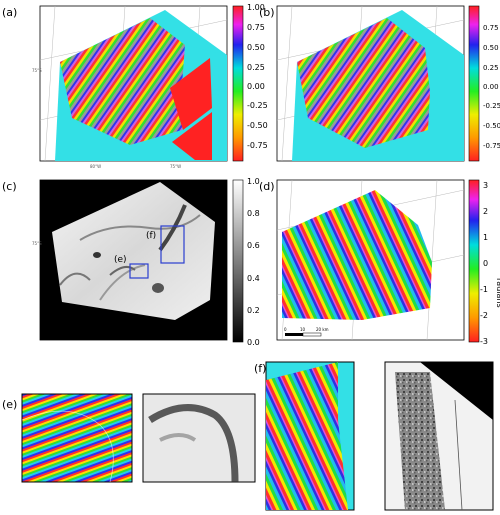 This screenshot has width=500, height=515. What do you see at coordinates (322, 329) in the screenshot?
I see `panel-d-scalebar-20: 20 km` at bounding box center [322, 329].